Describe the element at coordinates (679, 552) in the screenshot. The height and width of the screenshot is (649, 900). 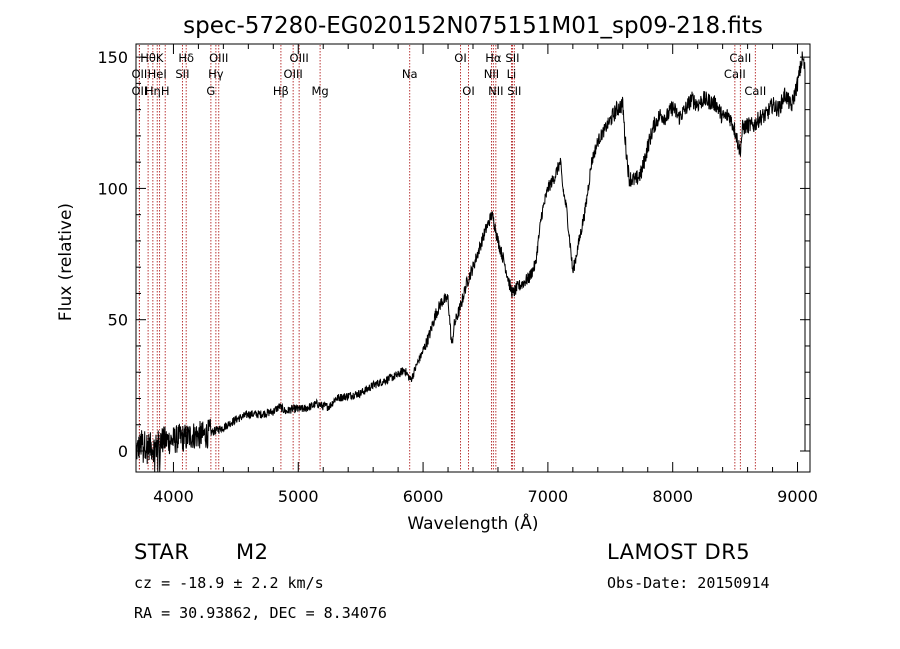
I see `survey-name: LAMOST DR5` at that location.